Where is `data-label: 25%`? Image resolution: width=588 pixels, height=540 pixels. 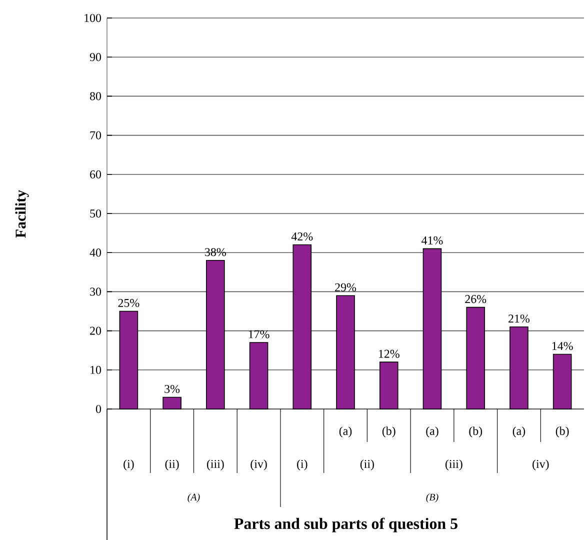
data-label: 25% is located at coordinates (129, 302).